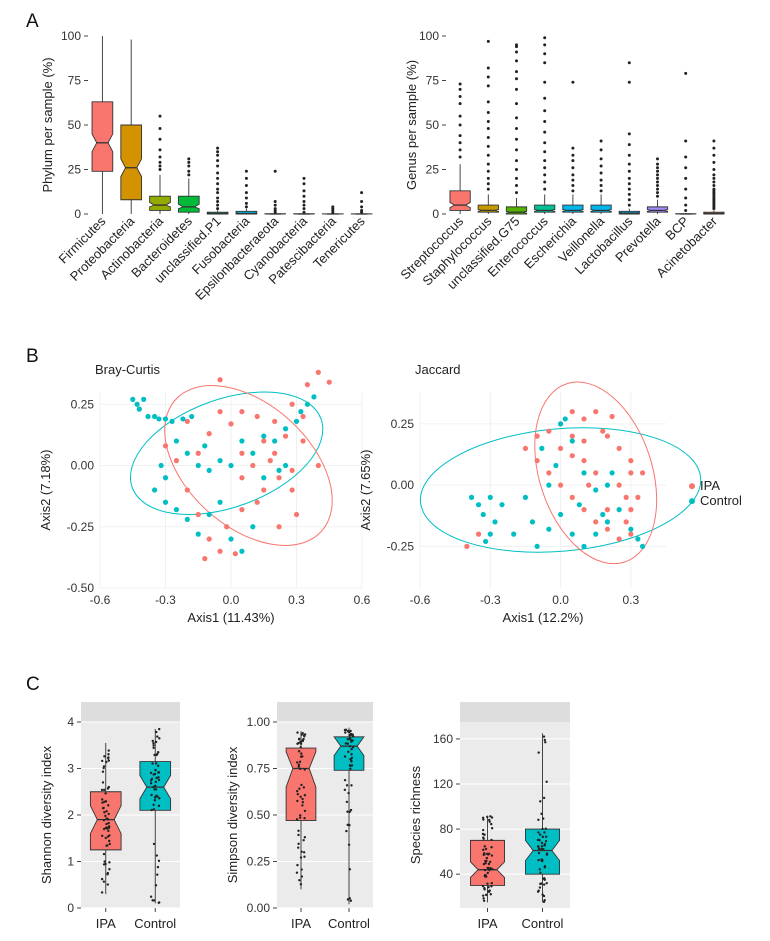 This screenshot has width=770, height=941. Describe the element at coordinates (543, 617) in the screenshot. I see `x-axis-label: Axis1 (12.2%)` at that location.